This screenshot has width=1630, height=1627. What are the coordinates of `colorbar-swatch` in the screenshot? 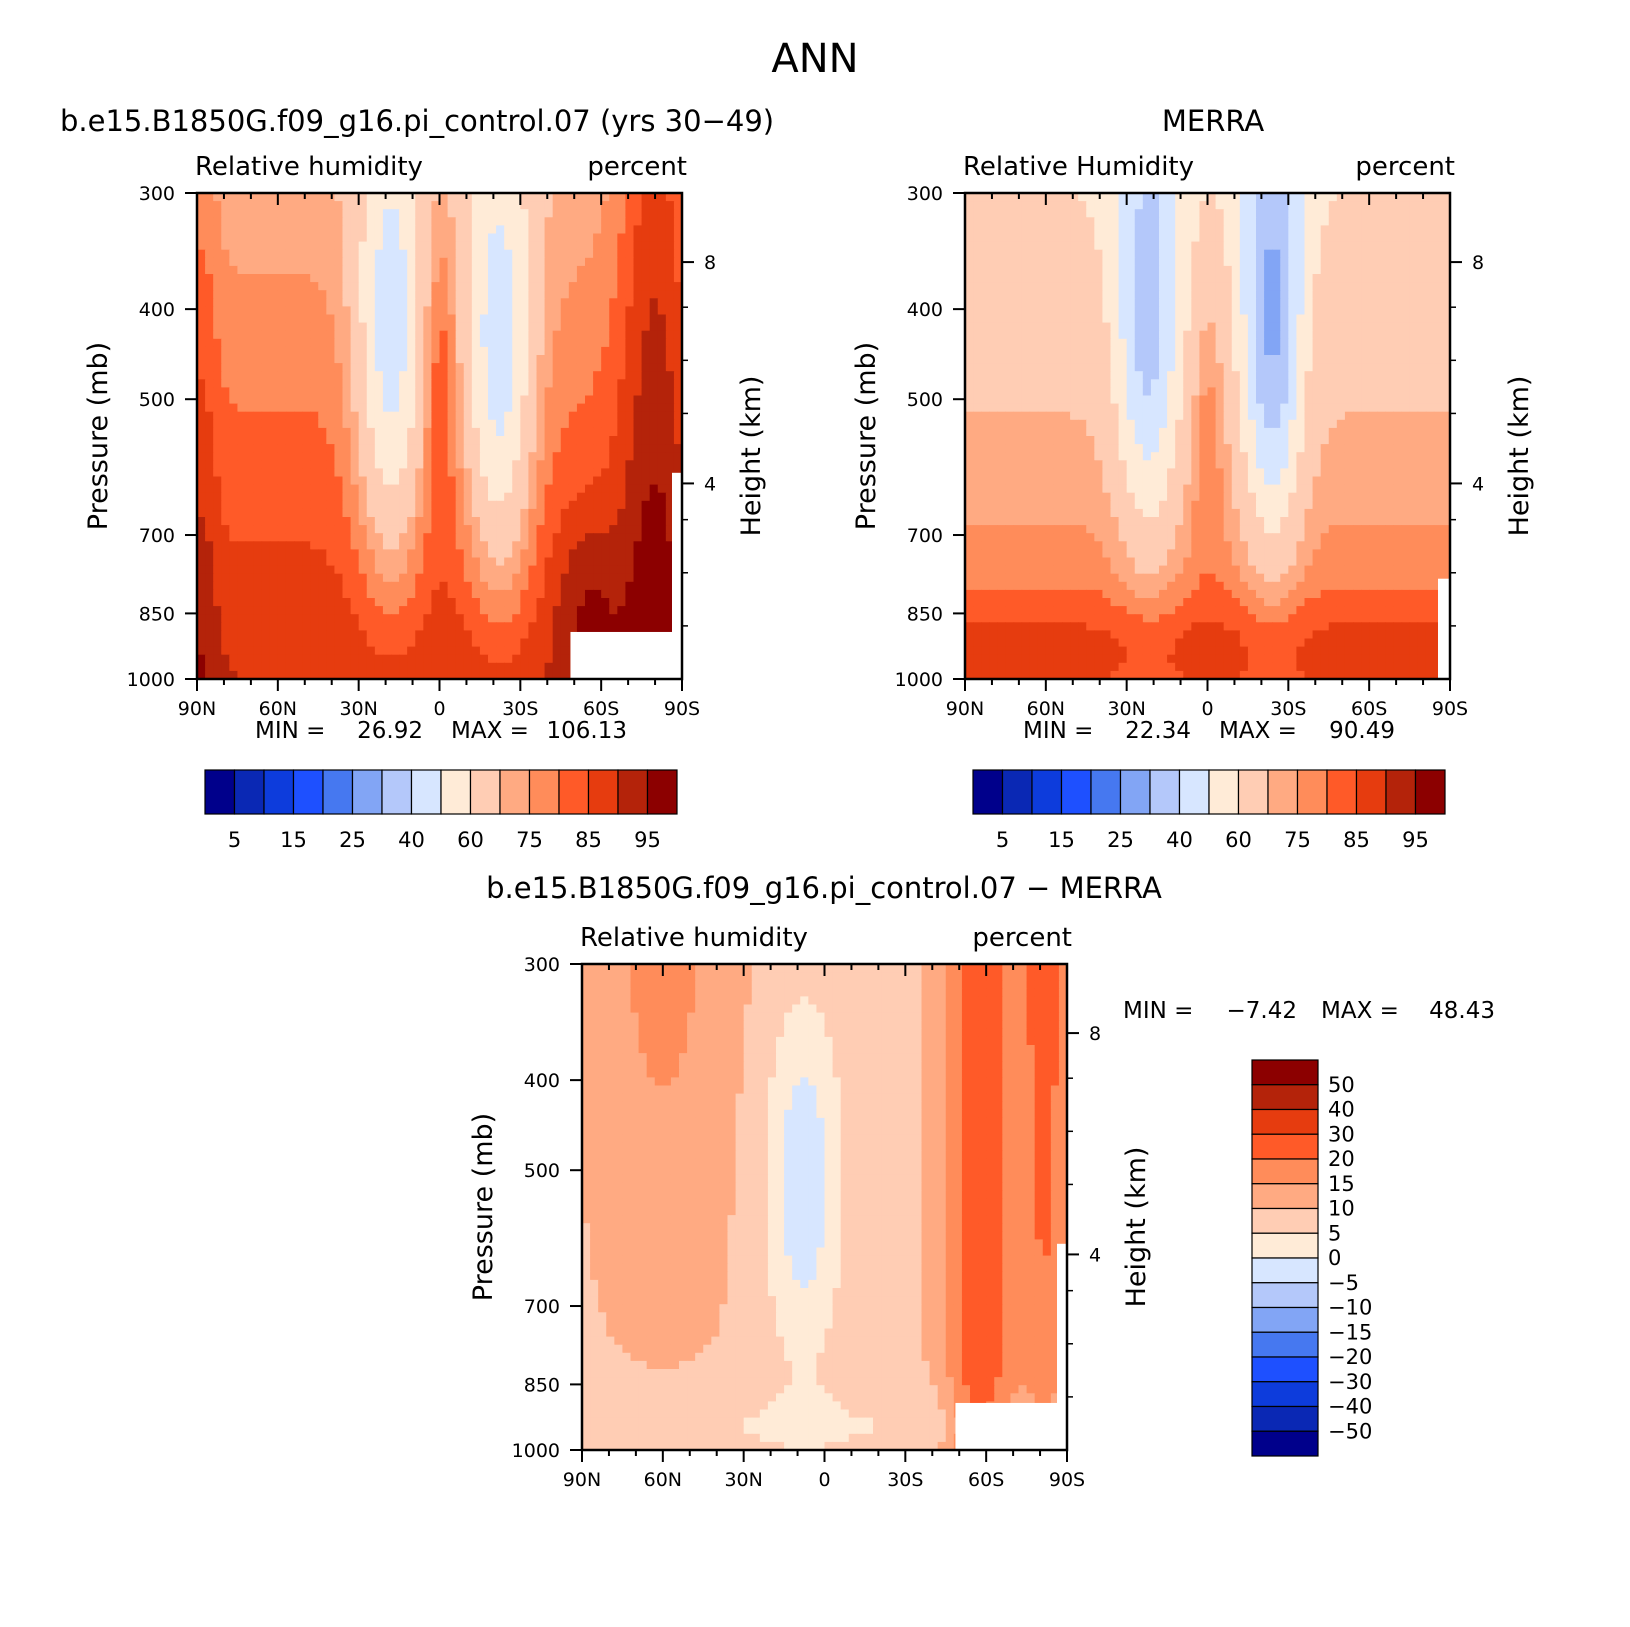 It's located at (662, 792).